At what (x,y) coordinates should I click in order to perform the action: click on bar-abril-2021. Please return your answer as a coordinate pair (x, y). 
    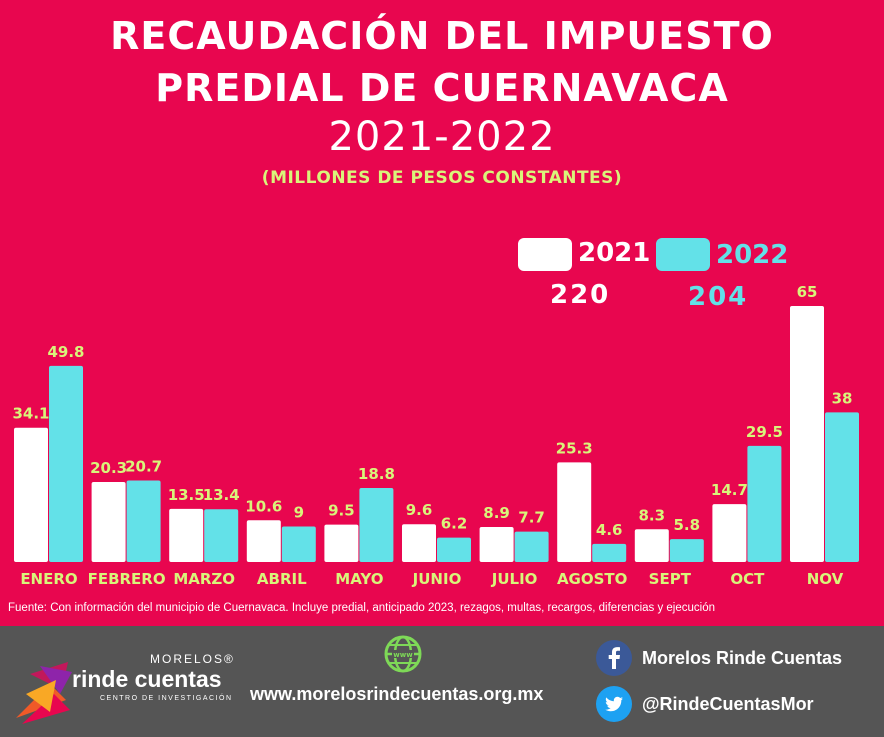
    Looking at the image, I should click on (263, 541).